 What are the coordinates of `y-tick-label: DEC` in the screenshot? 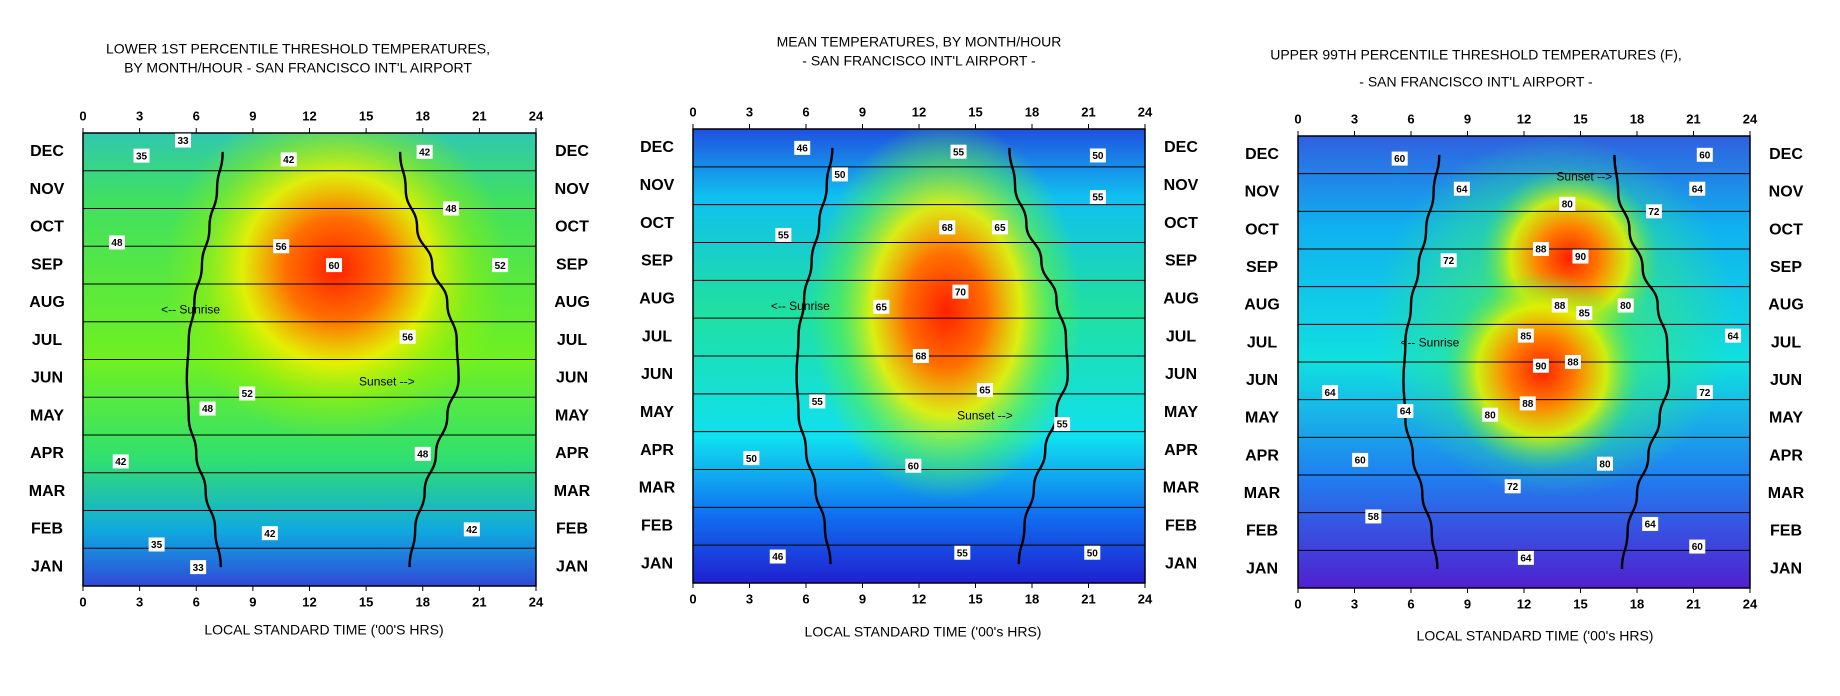 It's located at (1262, 154).